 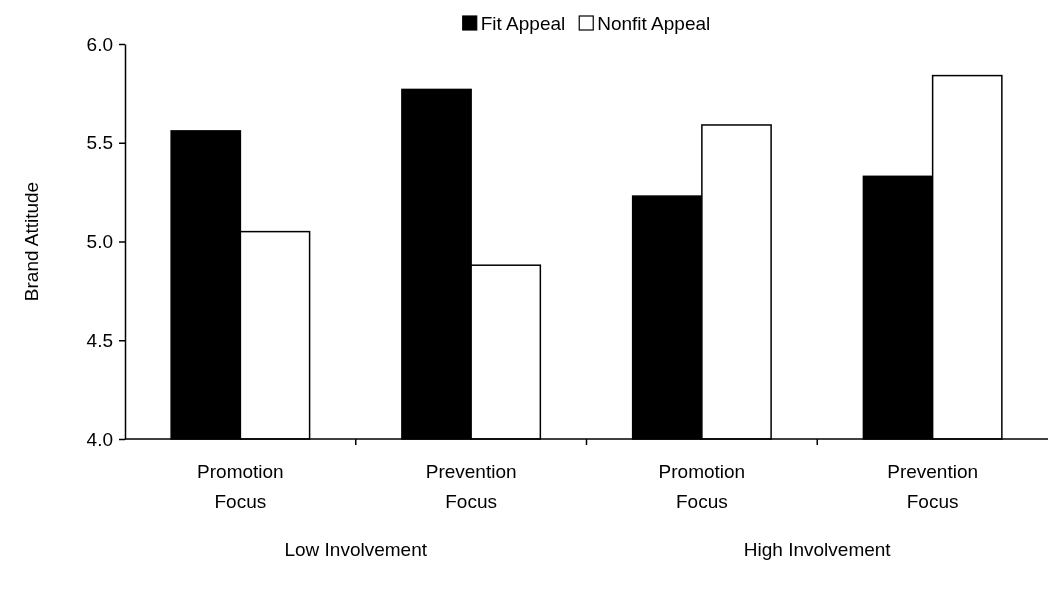 What do you see at coordinates (99, 143) in the screenshot?
I see `y-tick-label: 5.5` at bounding box center [99, 143].